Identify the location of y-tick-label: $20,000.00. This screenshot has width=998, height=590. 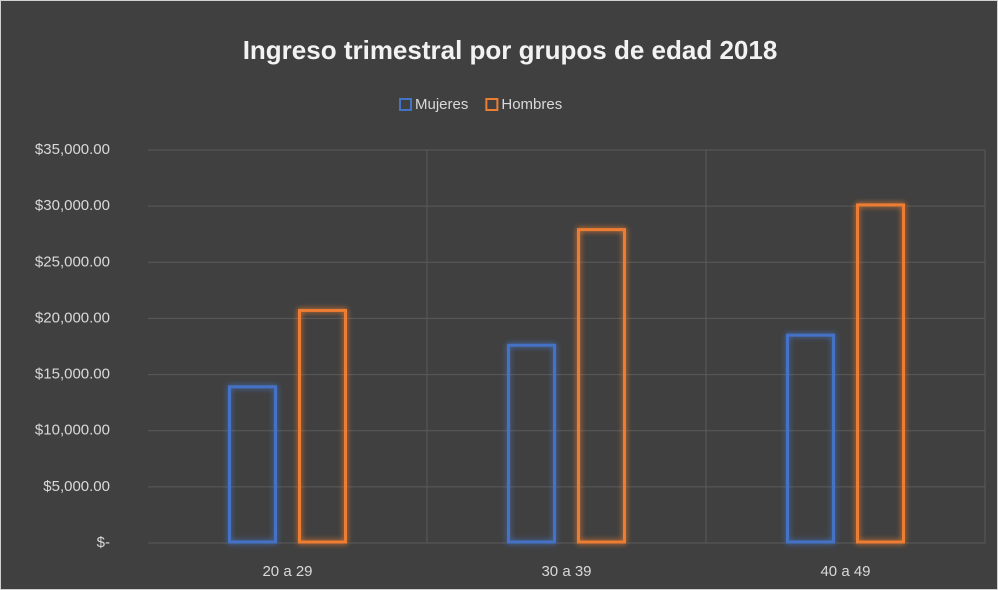
(72, 317).